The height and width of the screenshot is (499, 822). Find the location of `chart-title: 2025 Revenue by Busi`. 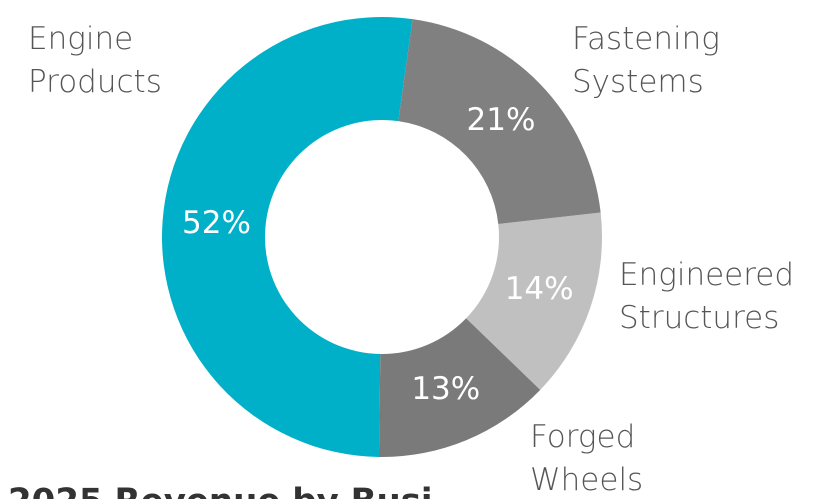

chart-title: 2025 Revenue by Busi is located at coordinates (220, 490).